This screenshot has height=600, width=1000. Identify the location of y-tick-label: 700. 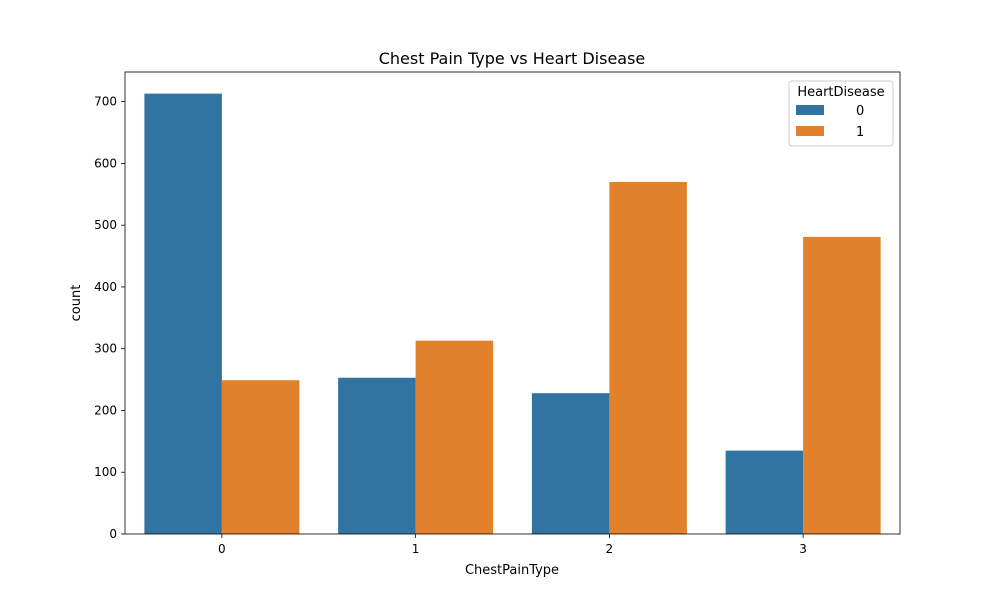
(105, 102).